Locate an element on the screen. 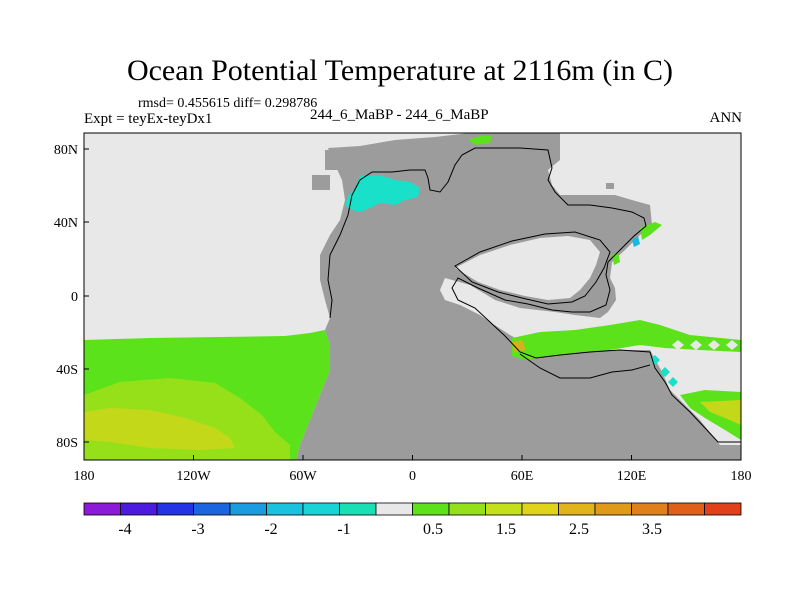  colorbar-label: -4 is located at coordinates (124, 529).